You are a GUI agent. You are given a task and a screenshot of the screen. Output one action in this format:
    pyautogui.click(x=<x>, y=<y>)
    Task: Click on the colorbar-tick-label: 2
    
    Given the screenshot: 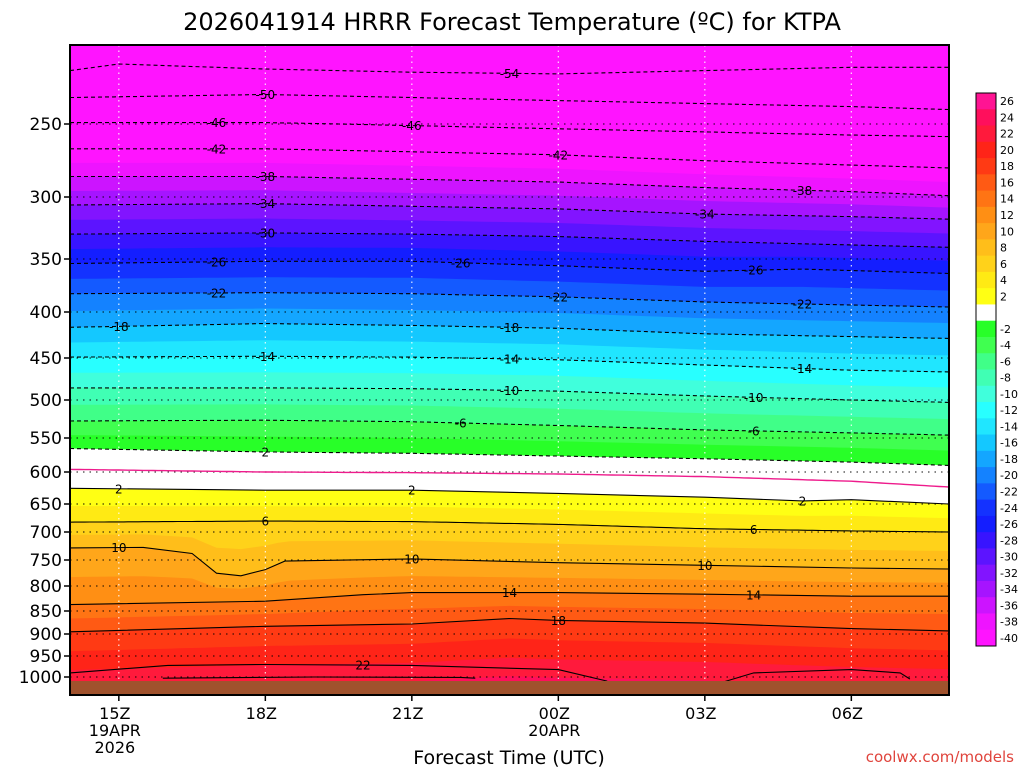 What is the action you would take?
    pyautogui.click(x=1003, y=296)
    